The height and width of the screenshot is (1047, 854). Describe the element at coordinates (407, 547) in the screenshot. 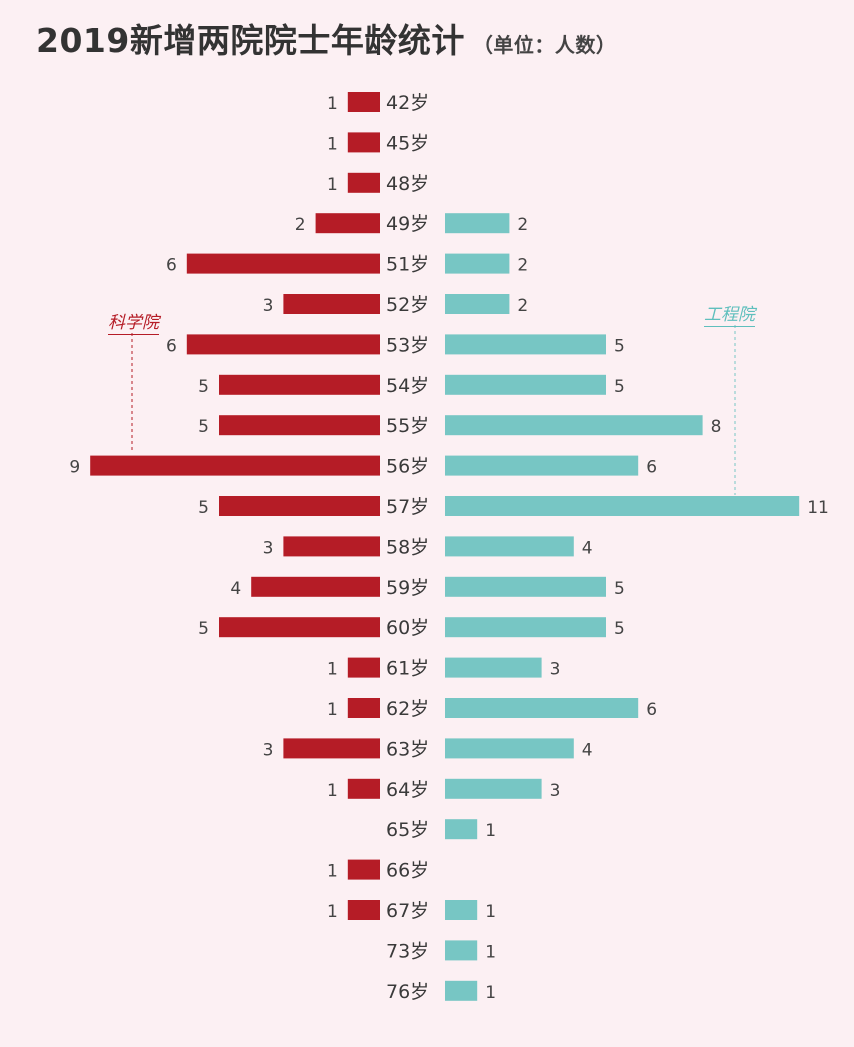

I see `age-tick-label: 58岁` at that location.